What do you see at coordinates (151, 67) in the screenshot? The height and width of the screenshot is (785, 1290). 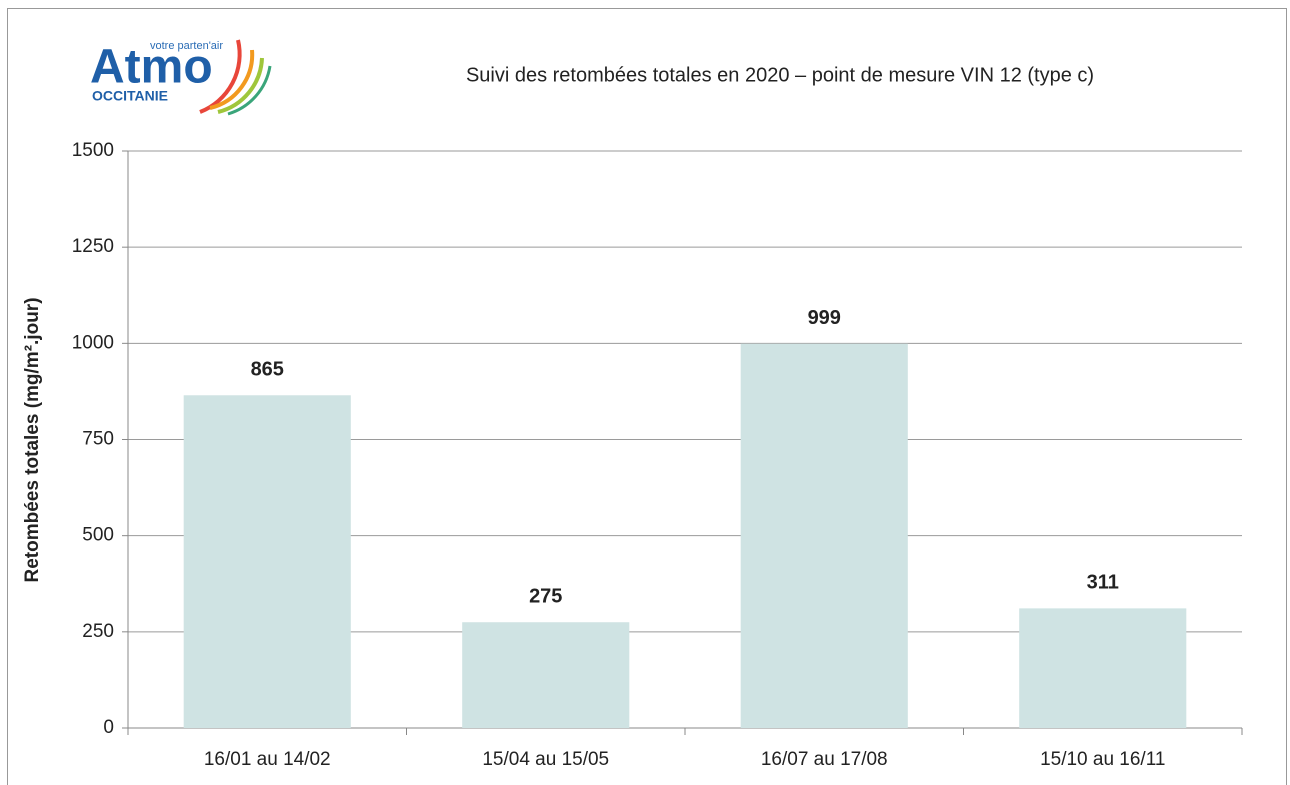 I see `logo-name: Atmo` at bounding box center [151, 67].